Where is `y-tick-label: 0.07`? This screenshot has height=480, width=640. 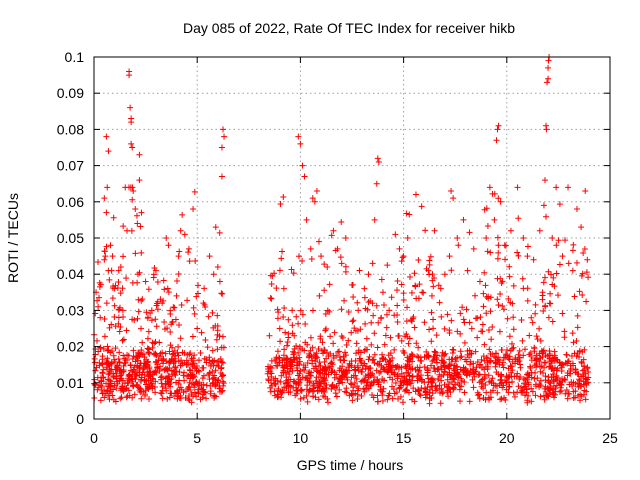 y-tick-label: 0.07 is located at coordinates (70, 166).